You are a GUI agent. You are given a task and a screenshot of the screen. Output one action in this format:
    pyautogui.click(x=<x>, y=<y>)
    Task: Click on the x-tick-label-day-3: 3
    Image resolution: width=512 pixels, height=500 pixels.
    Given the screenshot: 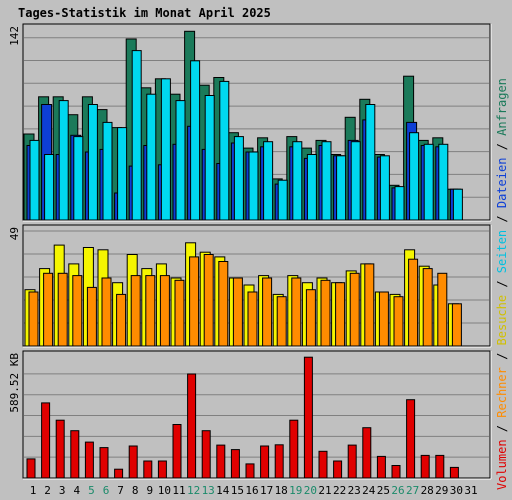 What is the action you would take?
    pyautogui.click(x=62, y=490)
    